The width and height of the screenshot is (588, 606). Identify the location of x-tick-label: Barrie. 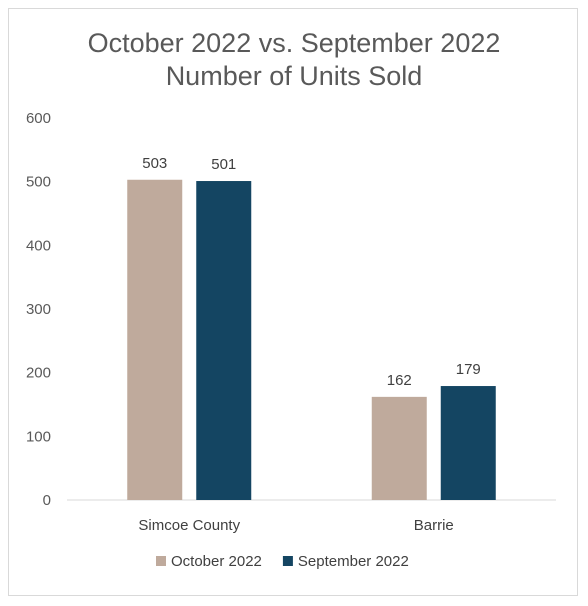
(434, 525).